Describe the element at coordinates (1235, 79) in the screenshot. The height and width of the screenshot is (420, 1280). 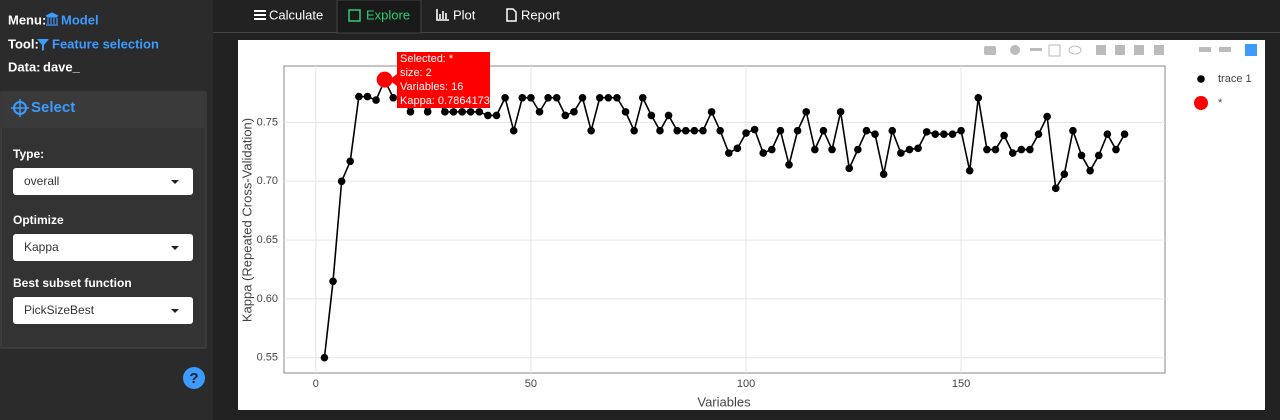
I see `legend-label: trace 1` at that location.